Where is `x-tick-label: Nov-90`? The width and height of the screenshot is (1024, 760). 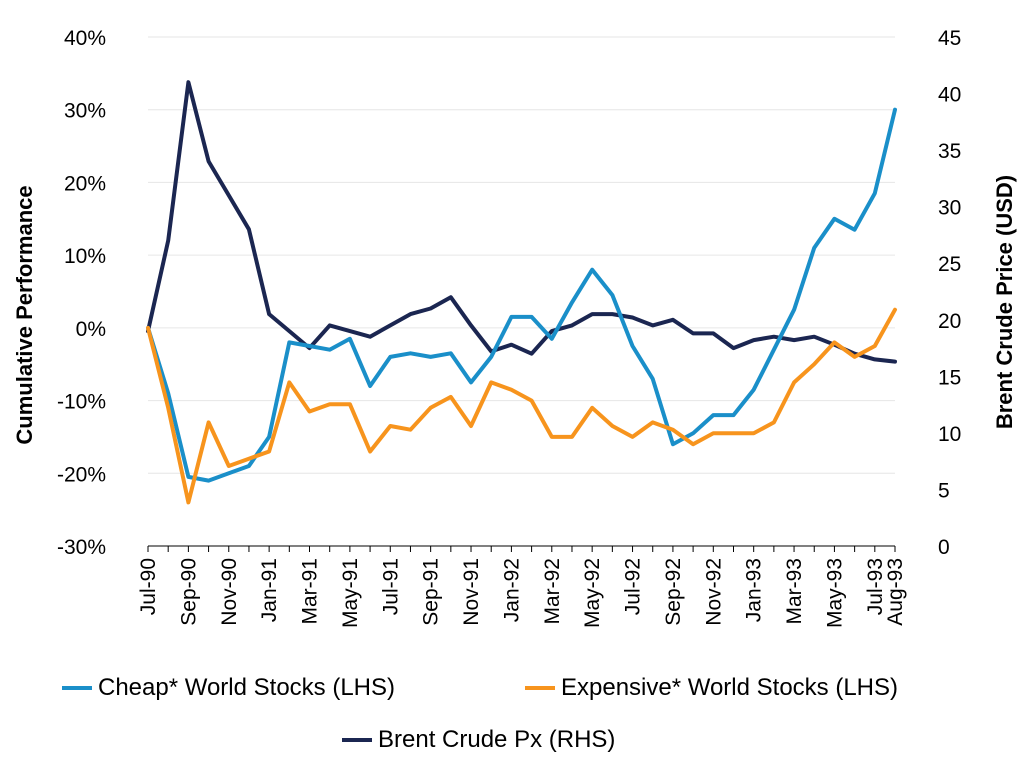 x-tick-label: Nov-90 is located at coordinates (229, 592).